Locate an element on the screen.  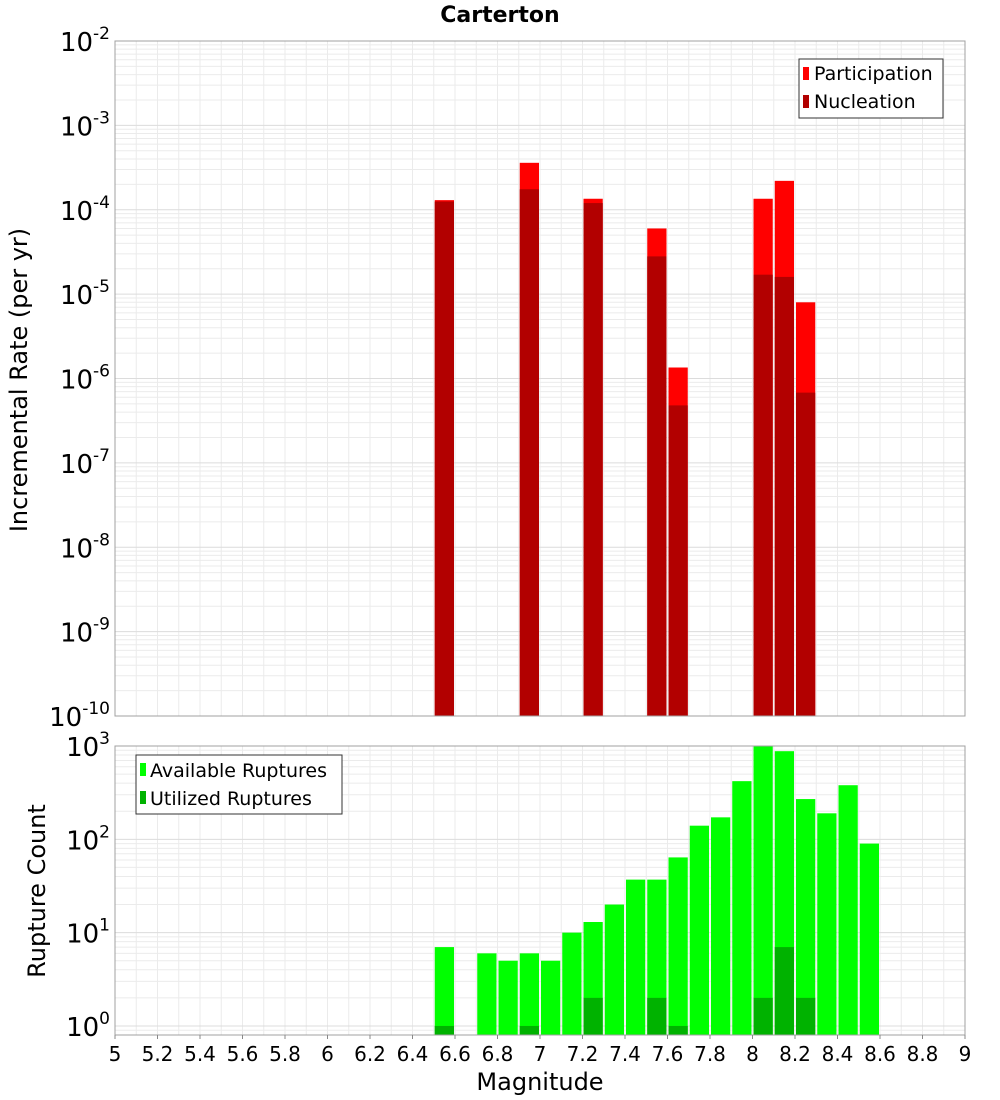
x-tick-label: 6.8 is located at coordinates (498, 1054).